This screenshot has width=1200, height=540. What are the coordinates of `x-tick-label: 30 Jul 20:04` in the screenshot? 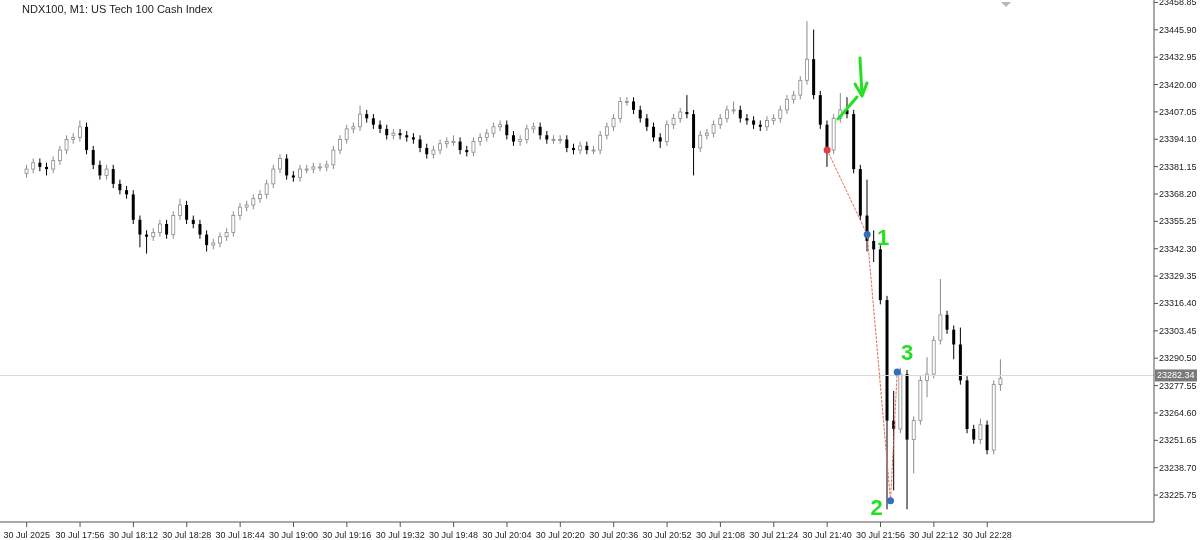 It's located at (507, 535).